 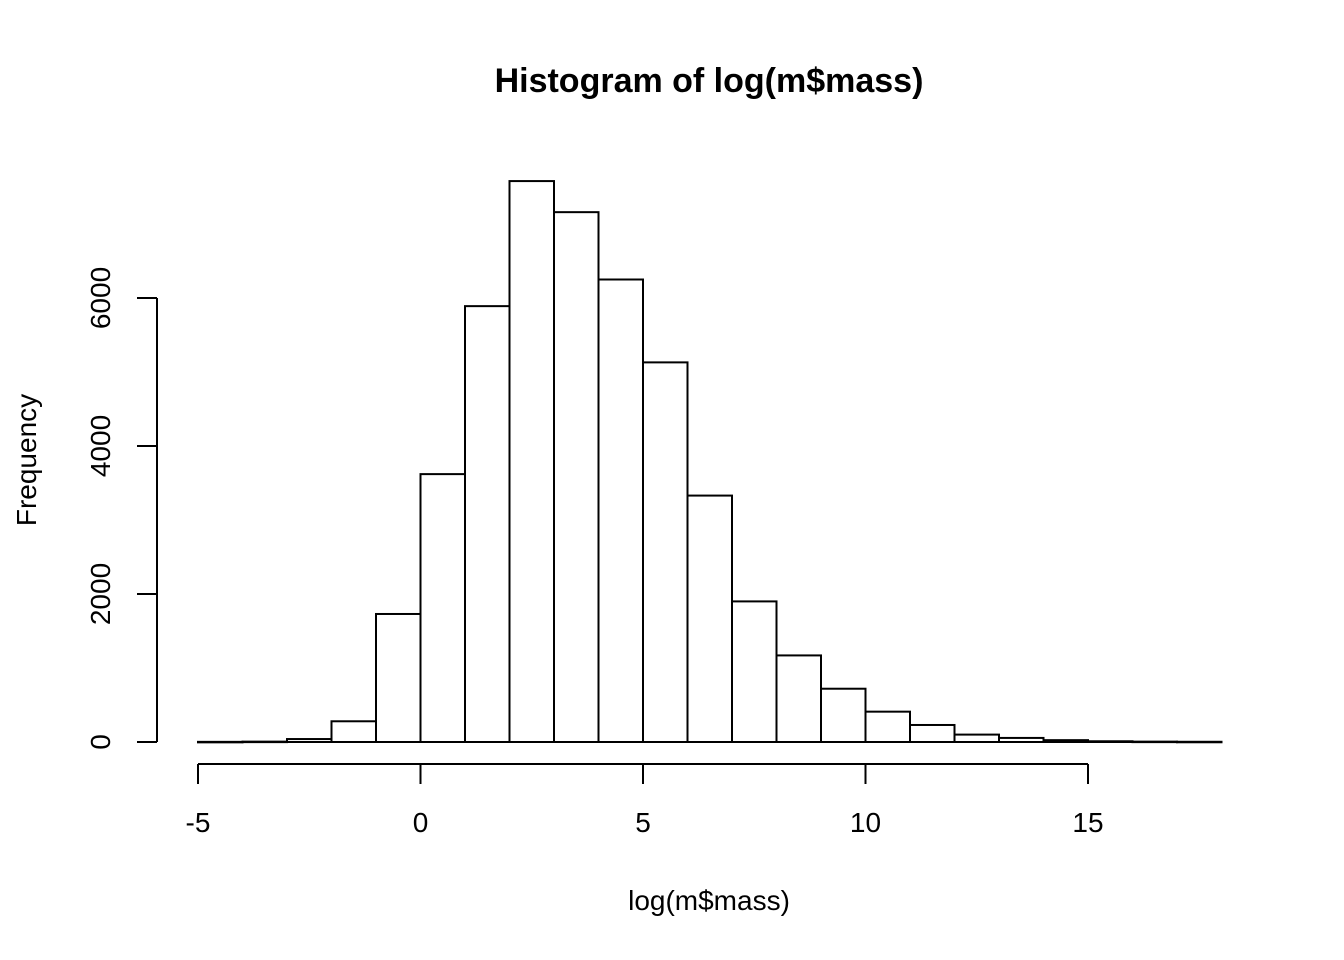 I want to click on y-tick-label: 6000, so click(x=100, y=298).